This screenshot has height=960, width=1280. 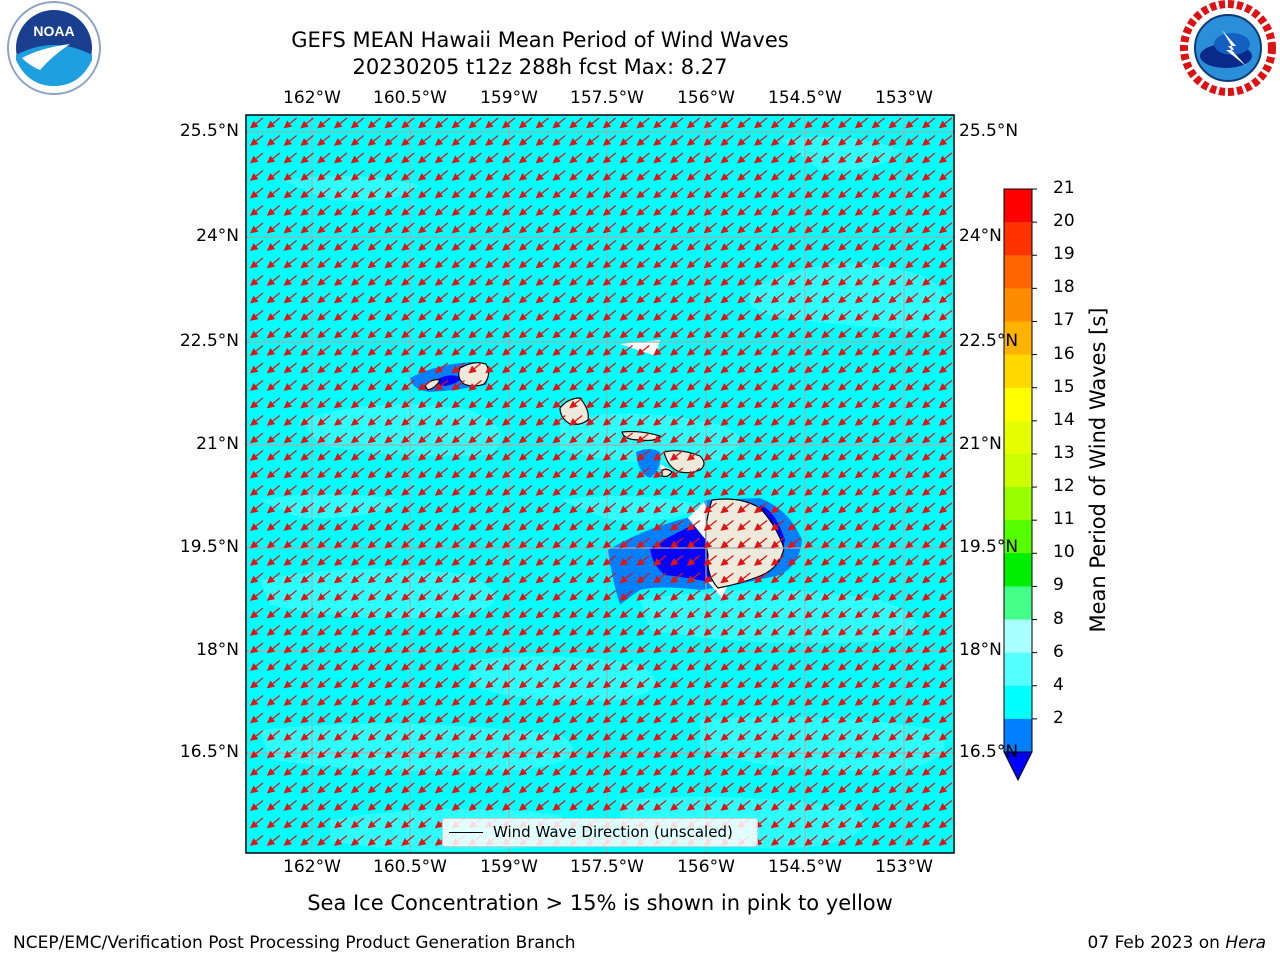 What do you see at coordinates (980, 650) in the screenshot?
I see `lat-tick-label: 18°N` at bounding box center [980, 650].